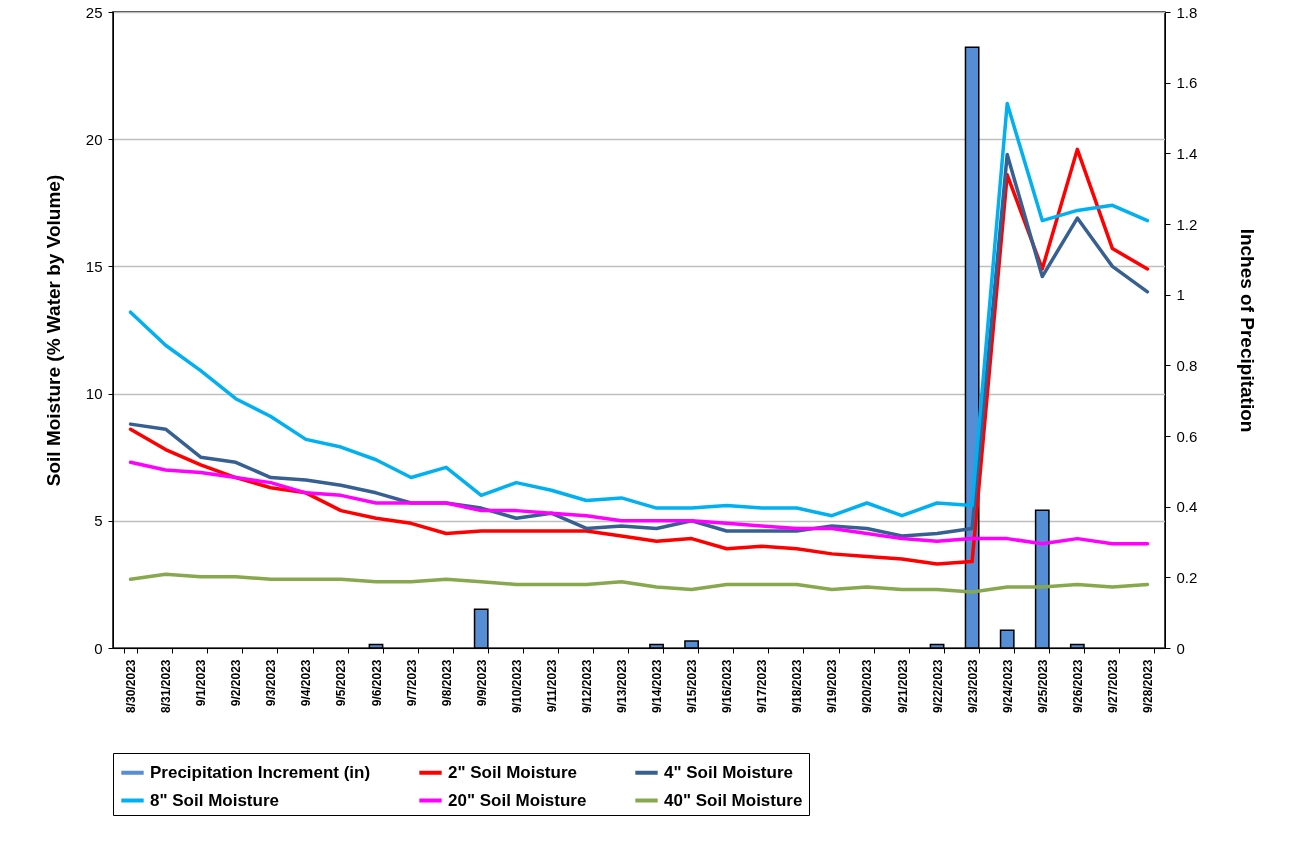 The height and width of the screenshot is (843, 1289). What do you see at coordinates (271, 683) in the screenshot?
I see `x-tick-label: 9/3/2023` at bounding box center [271, 683].